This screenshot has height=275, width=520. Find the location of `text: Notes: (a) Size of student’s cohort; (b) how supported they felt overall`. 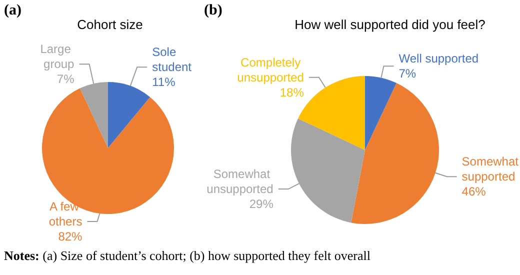

text: Notes: (a) Size of student’s cohort; (b) how supported they felt overall is located at coordinates (187, 256).